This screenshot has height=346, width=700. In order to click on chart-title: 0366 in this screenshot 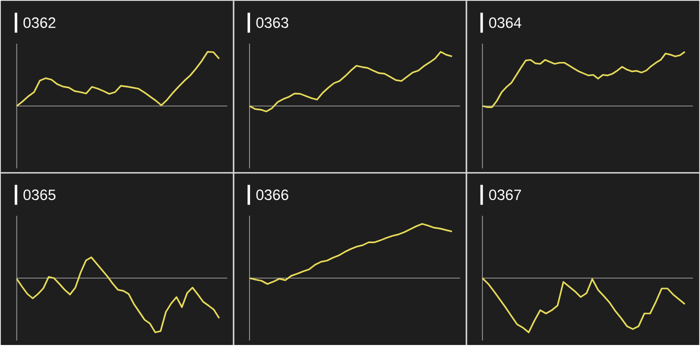, I will do `click(272, 195)`.